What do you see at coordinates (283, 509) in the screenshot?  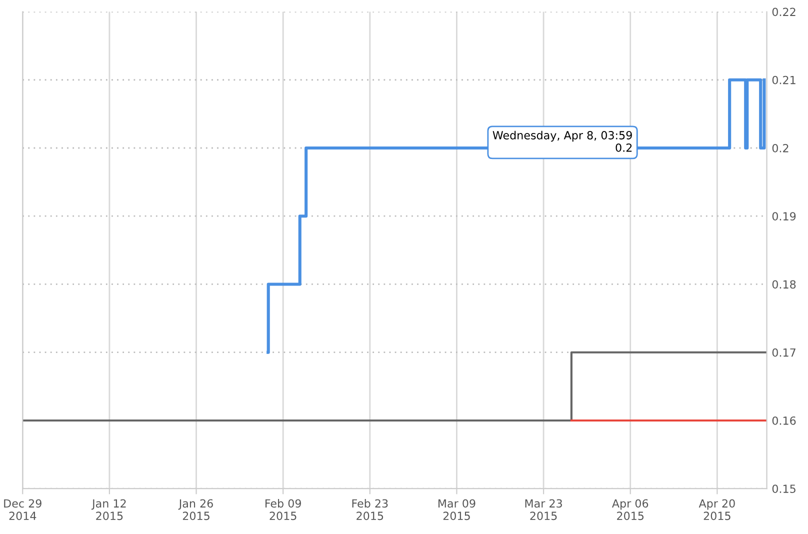 I see `x-tick-label: Feb 09 2015` at bounding box center [283, 509].